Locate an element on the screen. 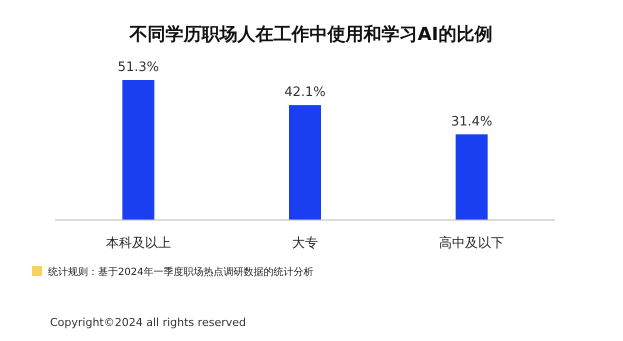 Image resolution: width=623 pixels, height=341 pixels. data-label: 51.3% is located at coordinates (138, 67).